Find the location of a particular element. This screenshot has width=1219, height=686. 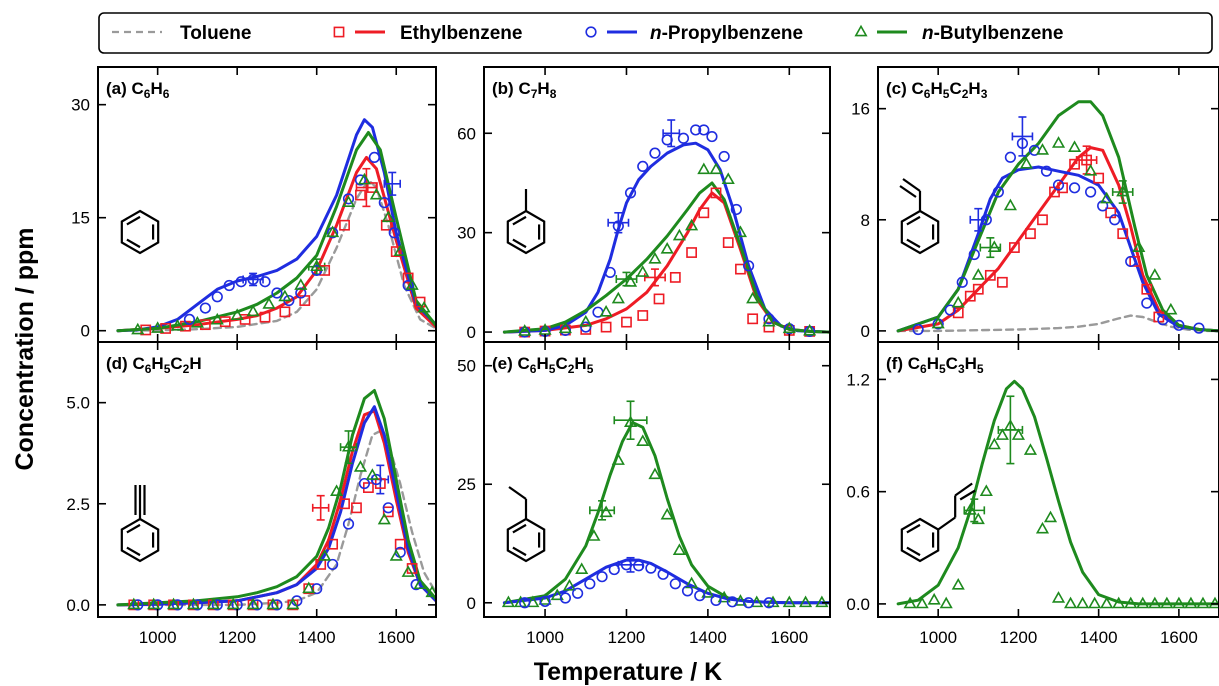

legend-label: n-Butylbenzene is located at coordinates (992, 33).